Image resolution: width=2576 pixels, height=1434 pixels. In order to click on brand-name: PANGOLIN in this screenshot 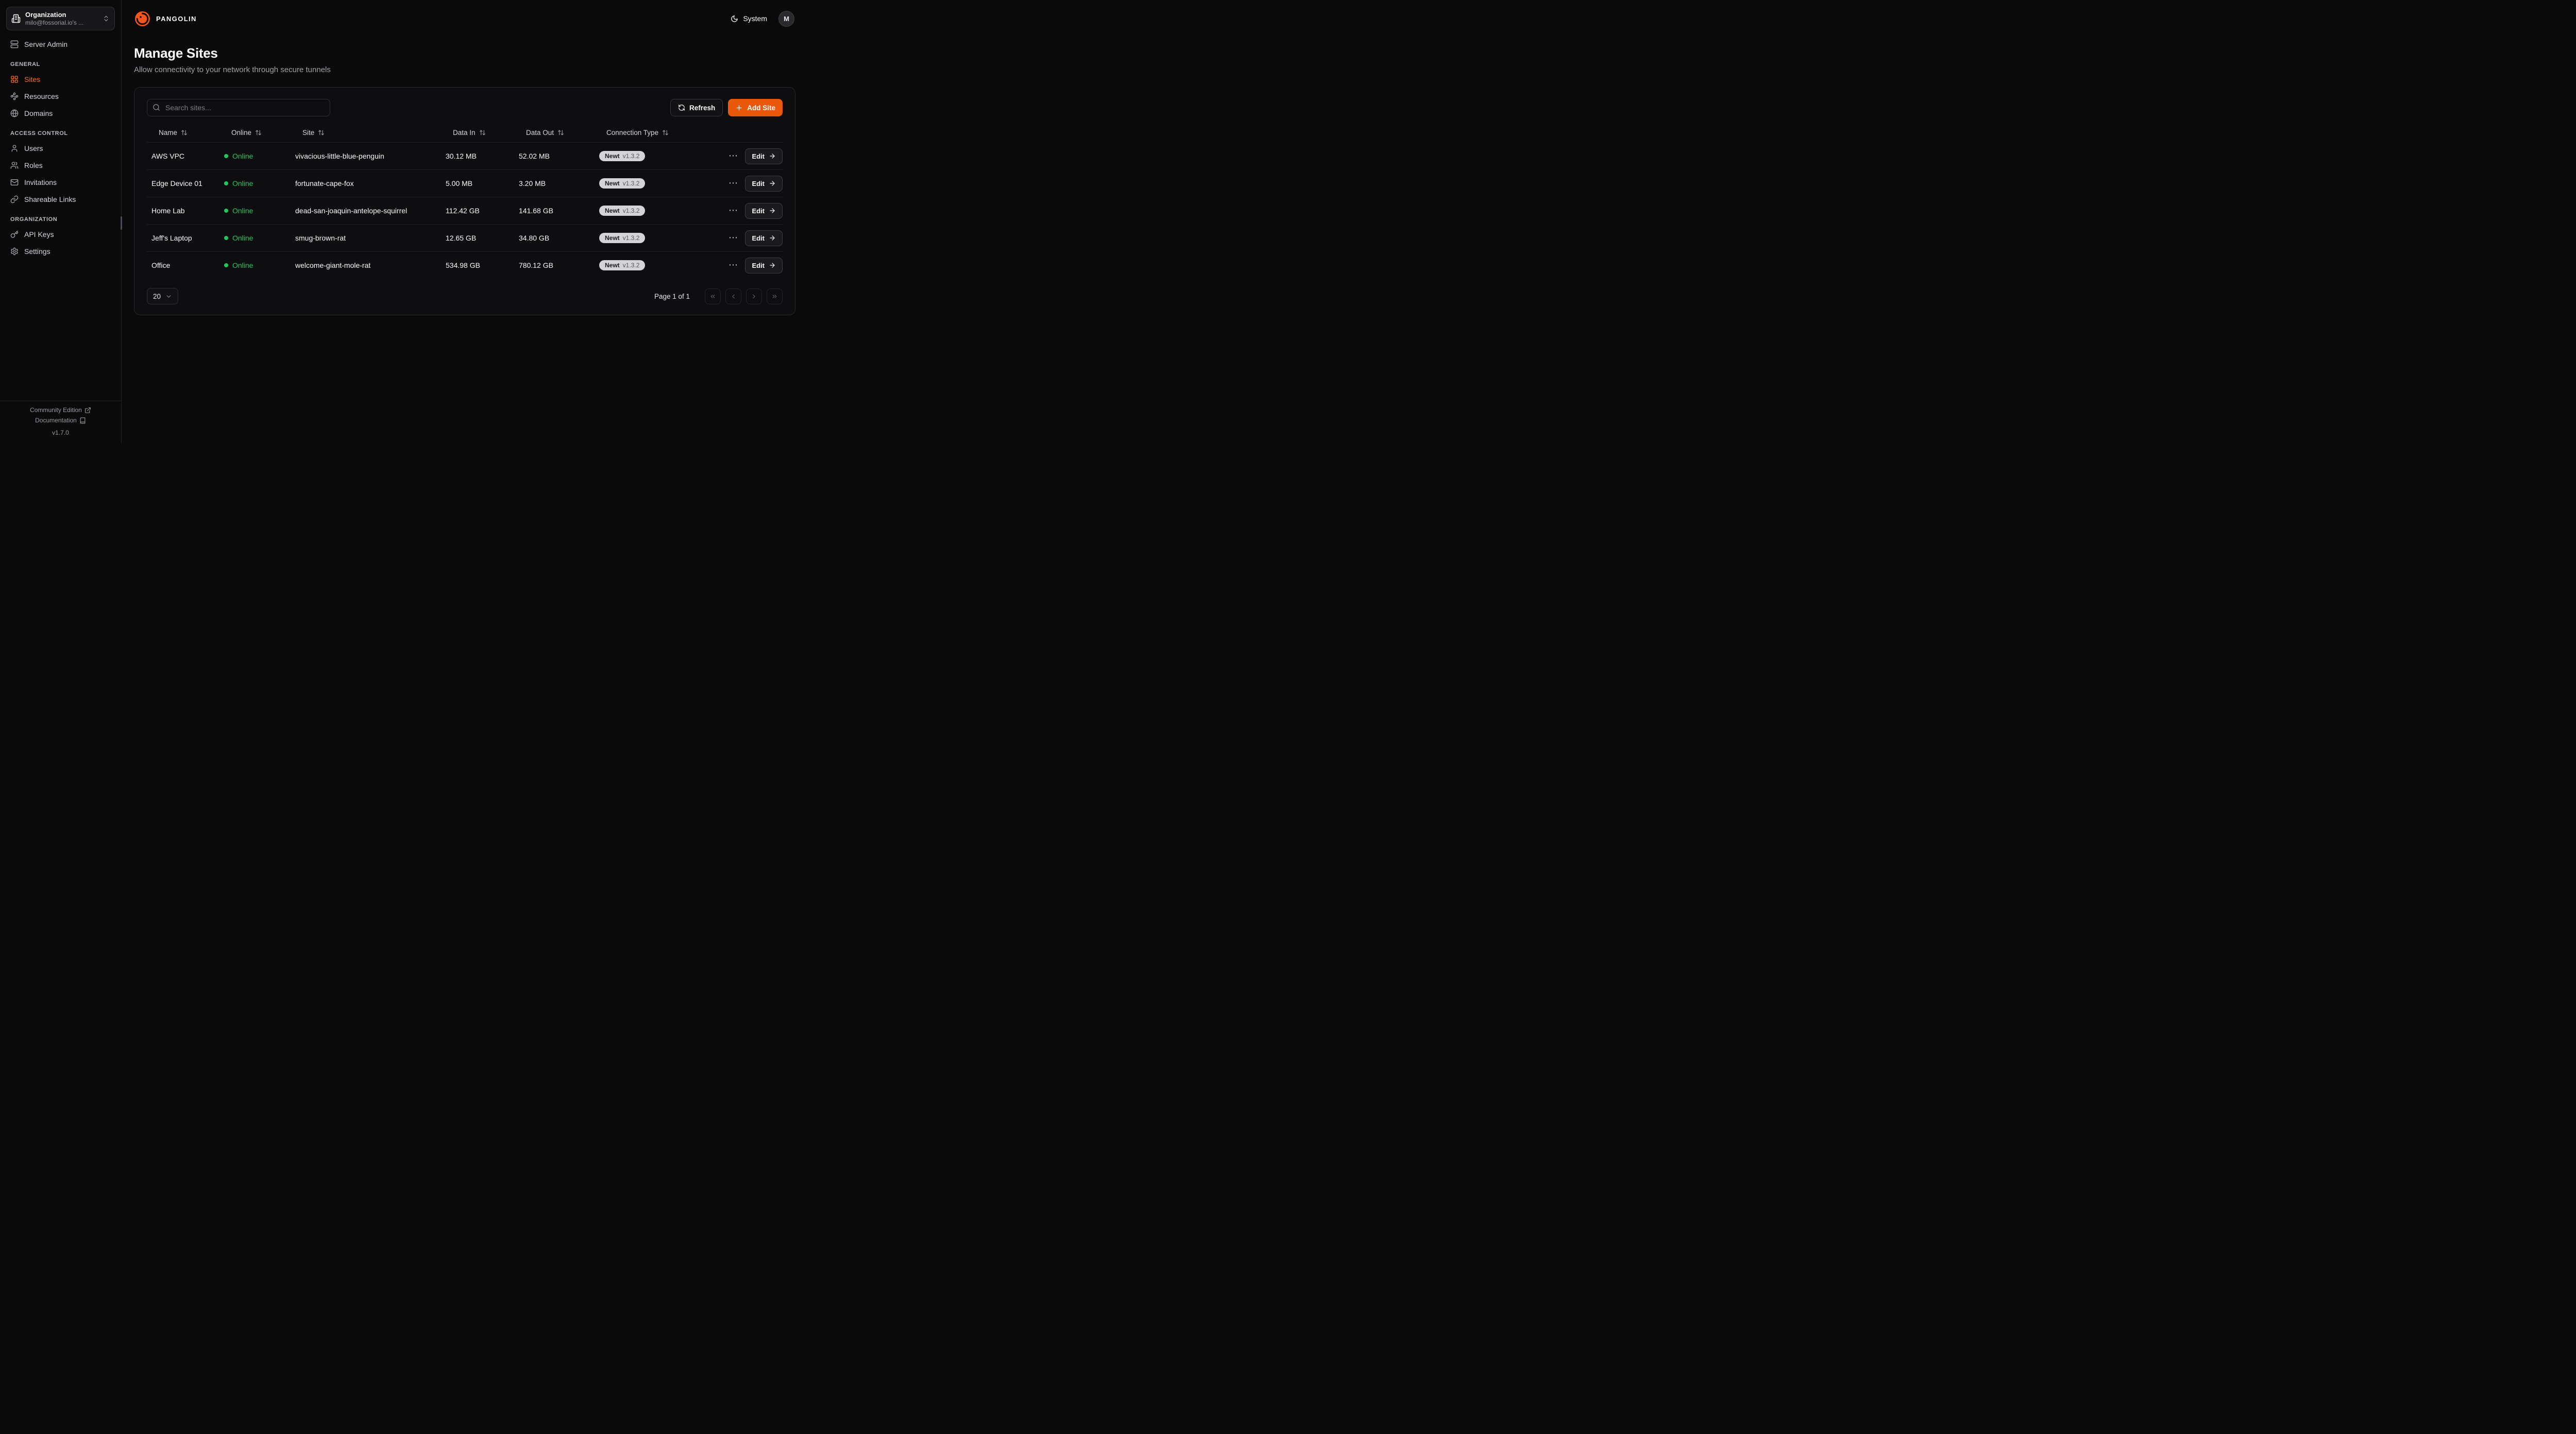, I will do `click(176, 18)`.